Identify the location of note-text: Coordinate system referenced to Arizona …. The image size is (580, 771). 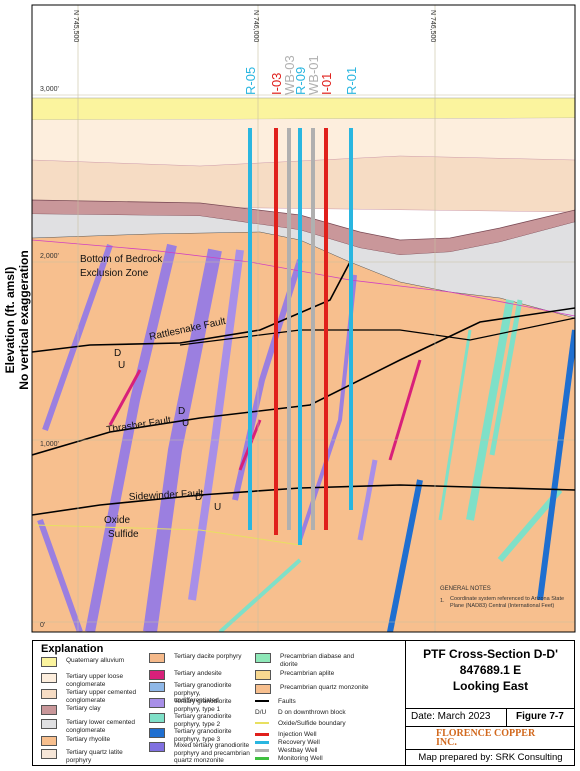
(507, 602).